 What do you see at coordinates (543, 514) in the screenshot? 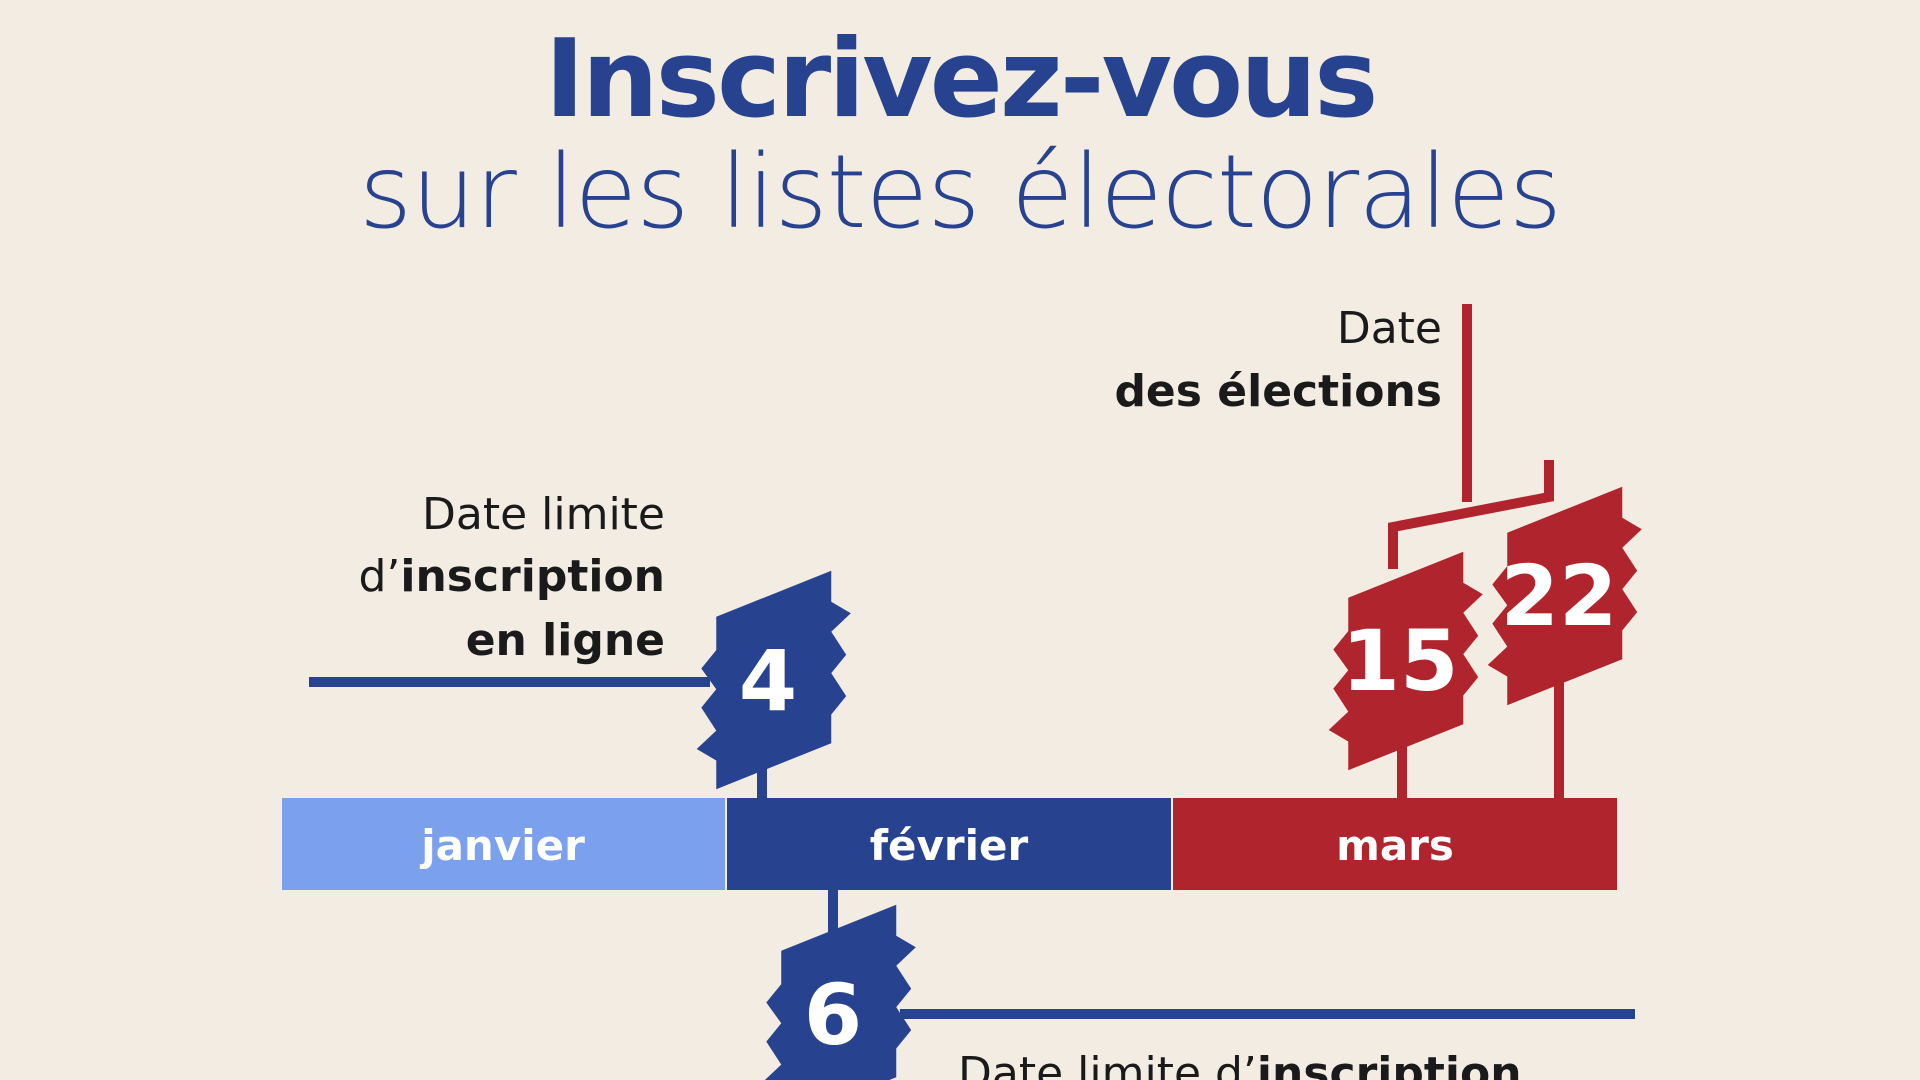
I see `annotation: Date limite` at bounding box center [543, 514].